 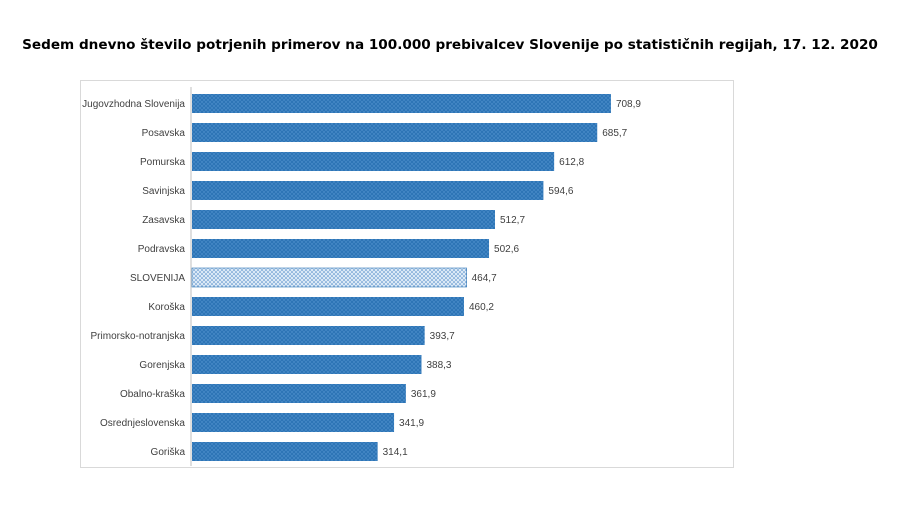 What do you see at coordinates (166, 307) in the screenshot?
I see `category-label: Koroška` at bounding box center [166, 307].